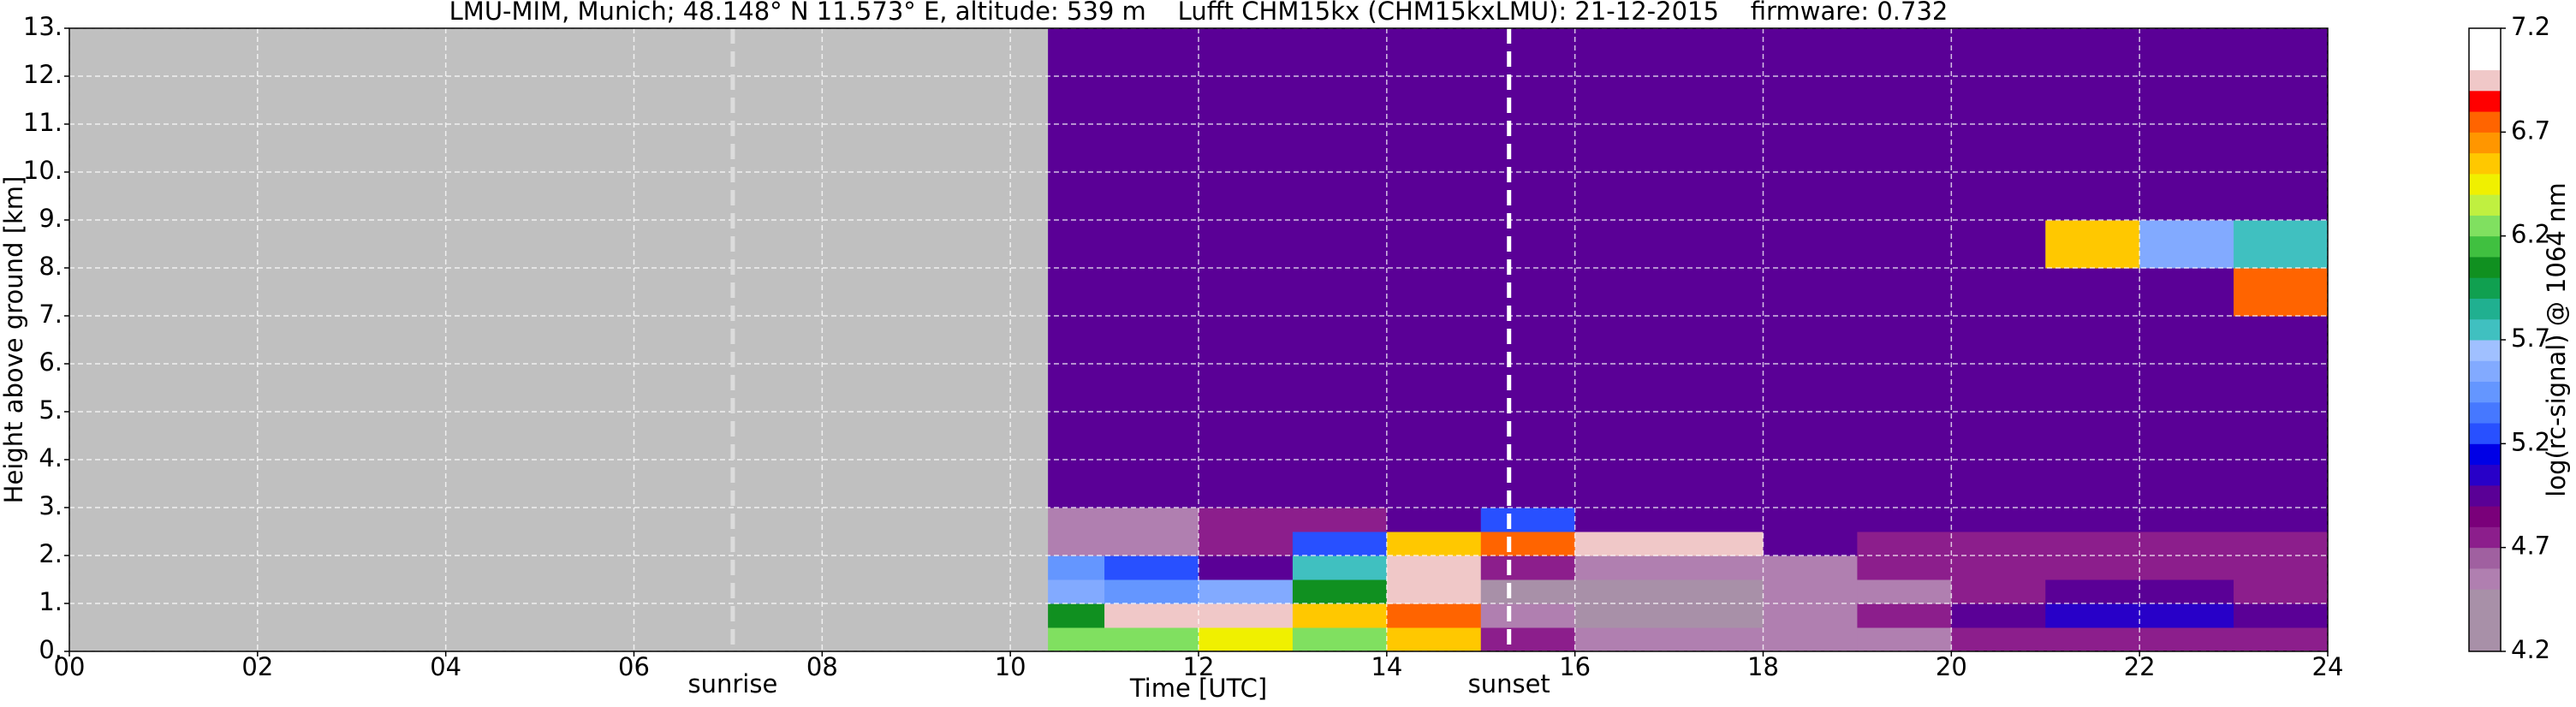 Image resolution: width=2576 pixels, height=707 pixels. Describe the element at coordinates (50, 649) in the screenshot. I see `y-tick-label: 0.` at that location.